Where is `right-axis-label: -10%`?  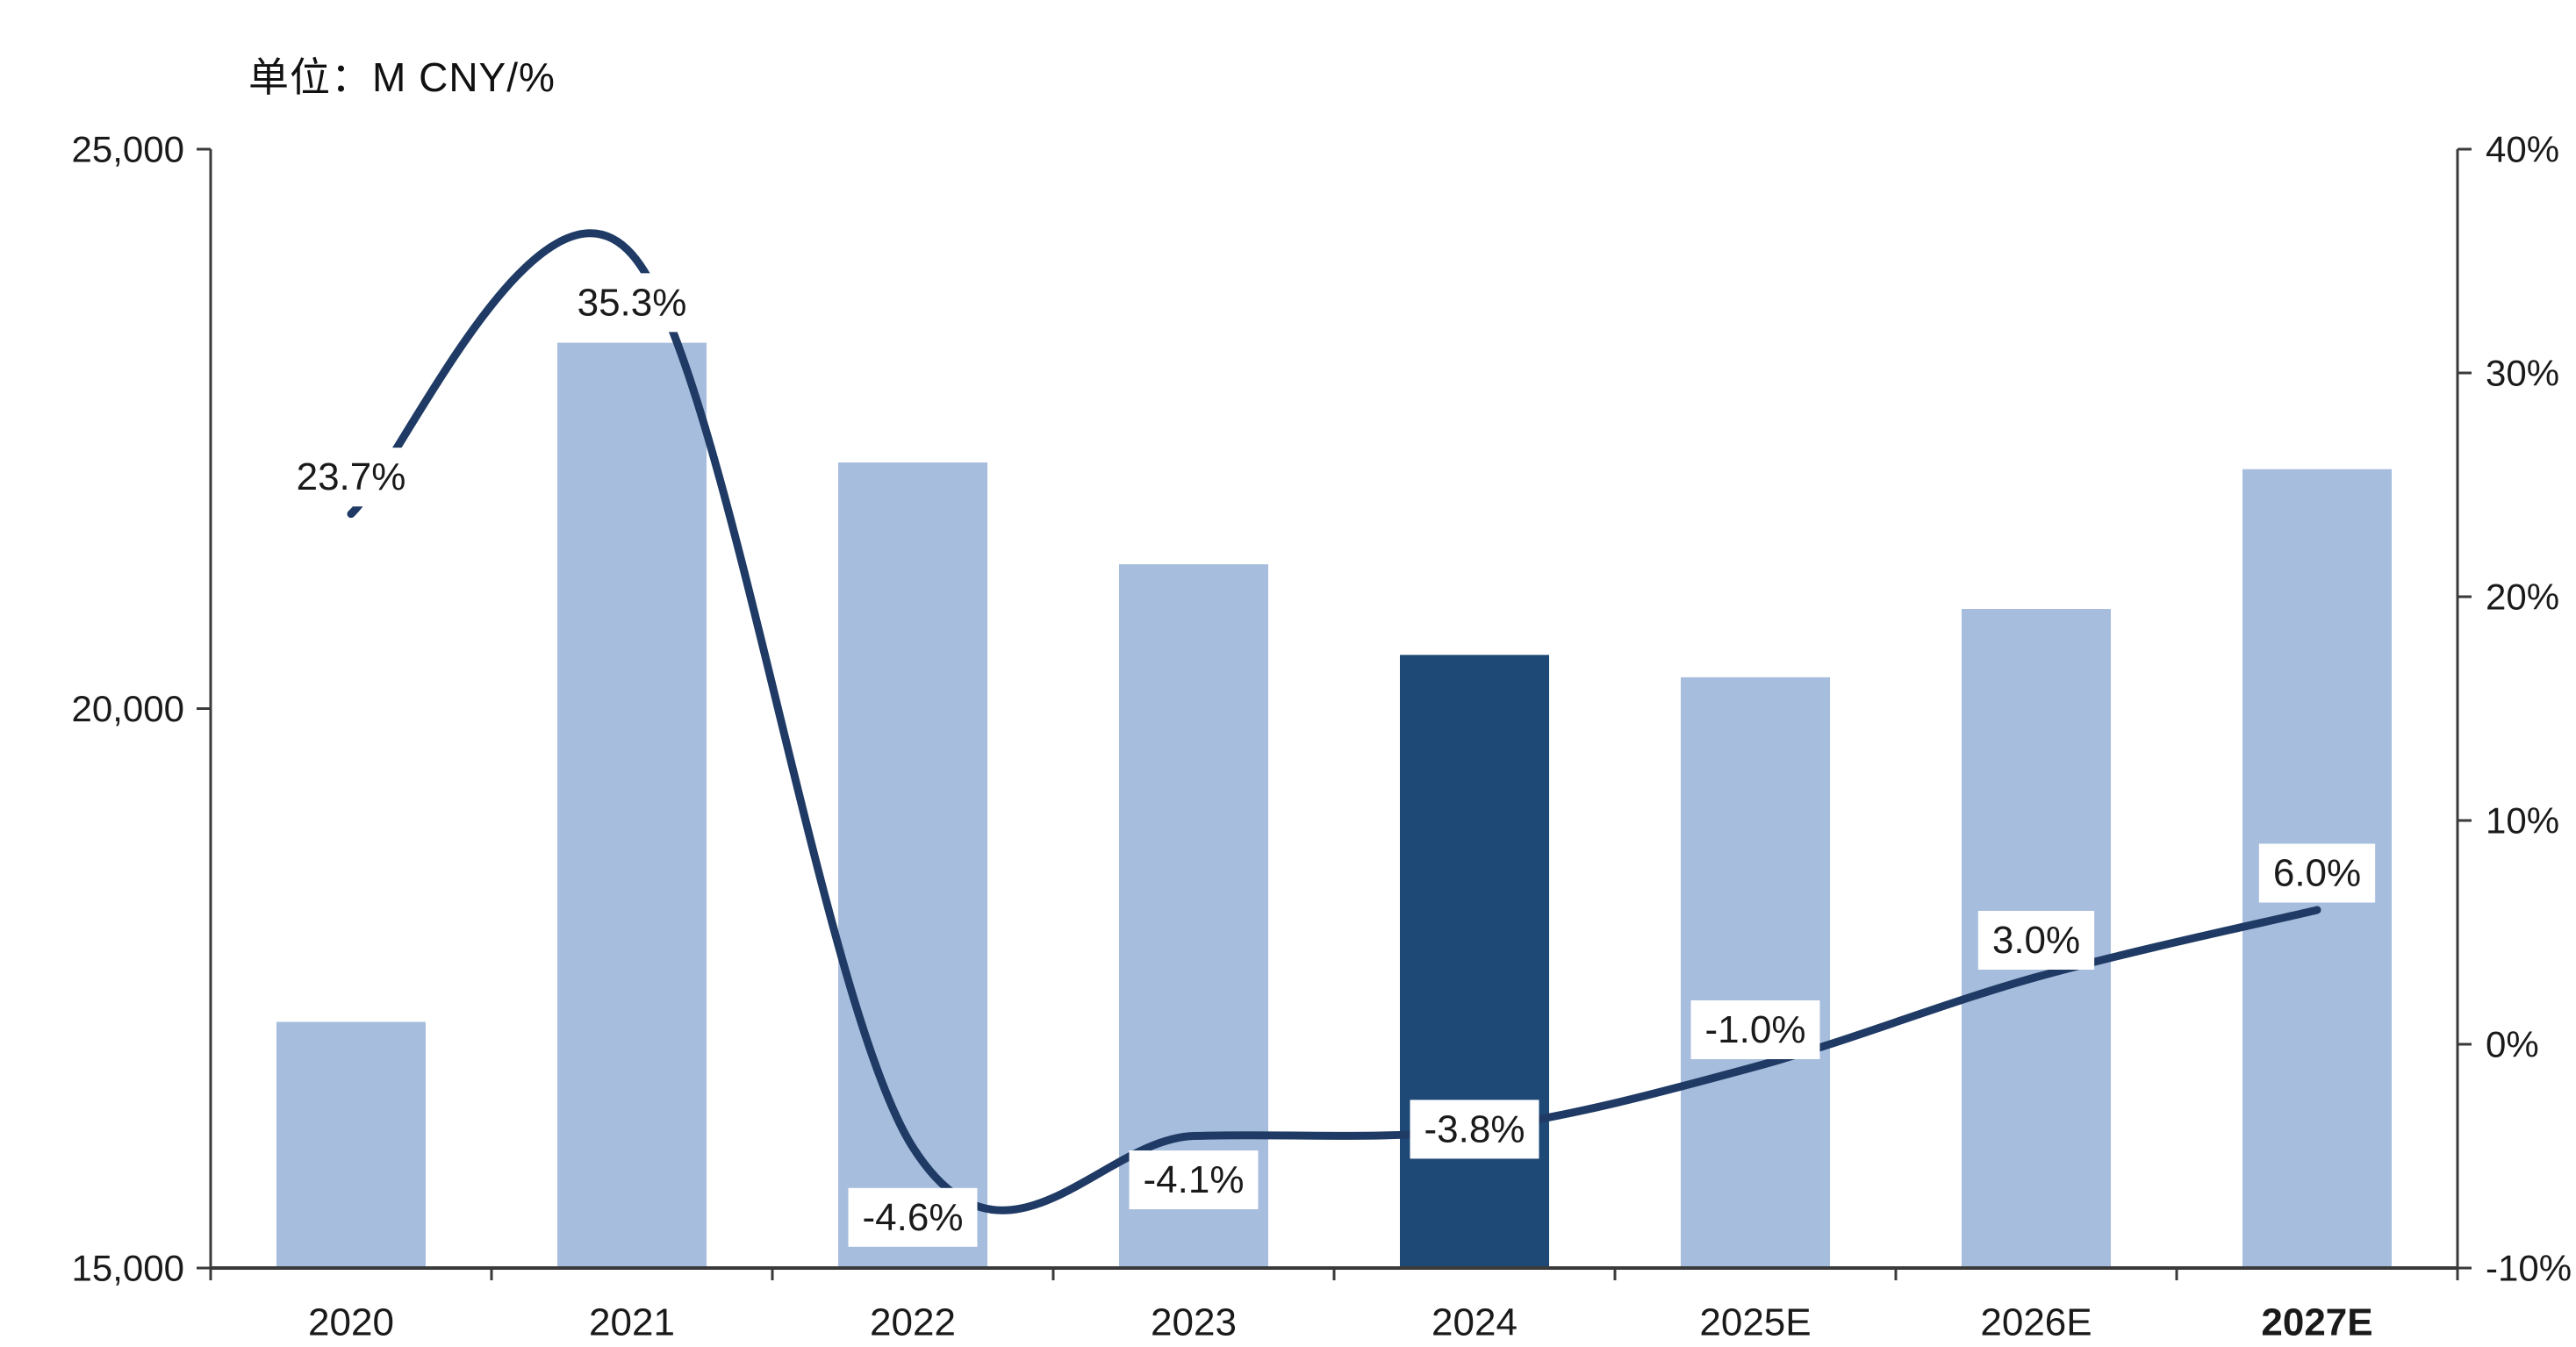 right-axis-label: -10% is located at coordinates (2529, 1269).